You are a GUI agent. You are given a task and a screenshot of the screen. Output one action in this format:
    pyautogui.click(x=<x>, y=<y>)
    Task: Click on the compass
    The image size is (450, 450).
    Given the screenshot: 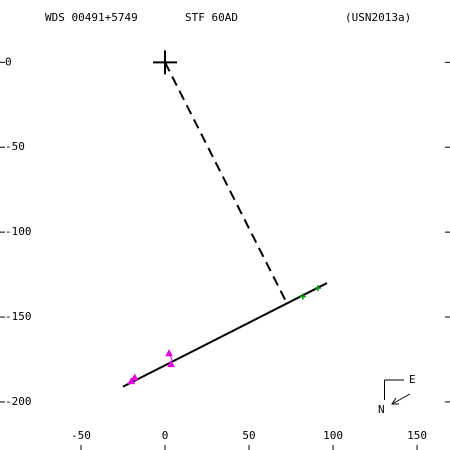 What is the action you would take?
    pyautogui.click(x=397, y=392)
    